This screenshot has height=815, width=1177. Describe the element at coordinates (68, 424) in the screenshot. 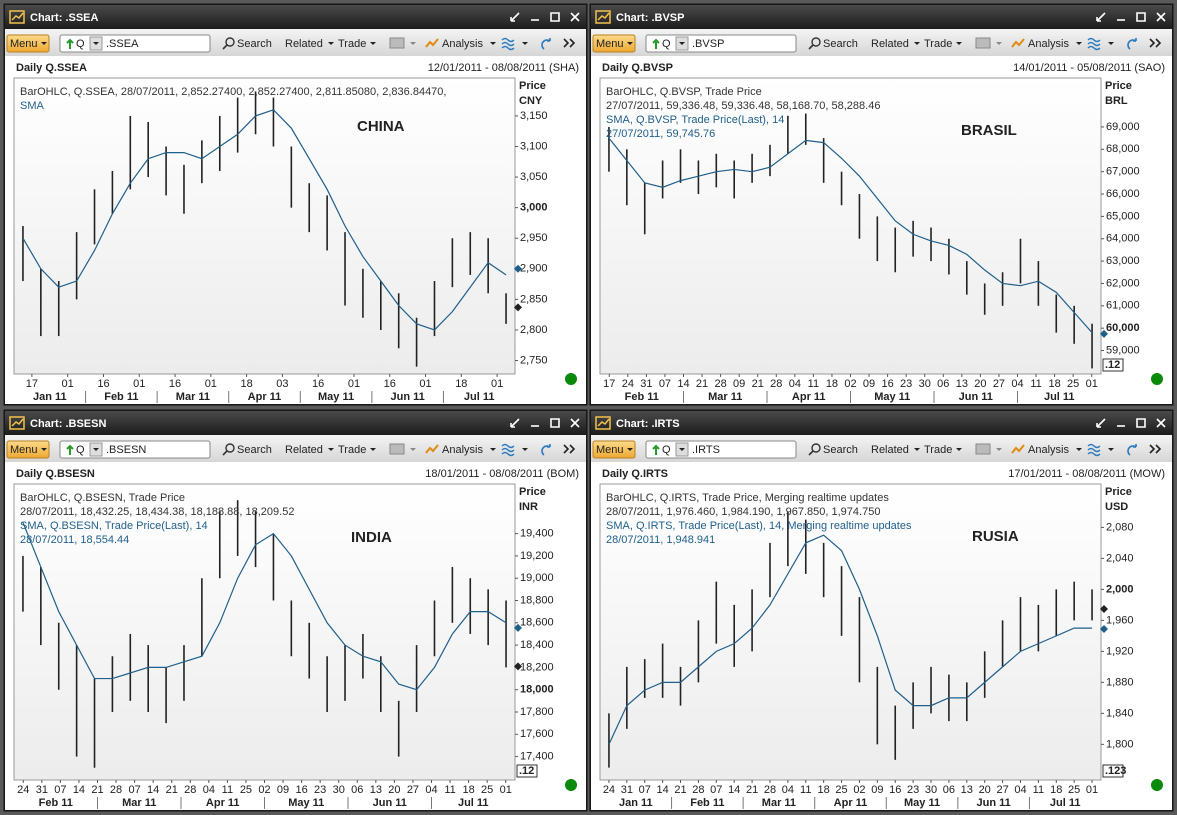

I see `window-title: Chart: .BSESN` at that location.